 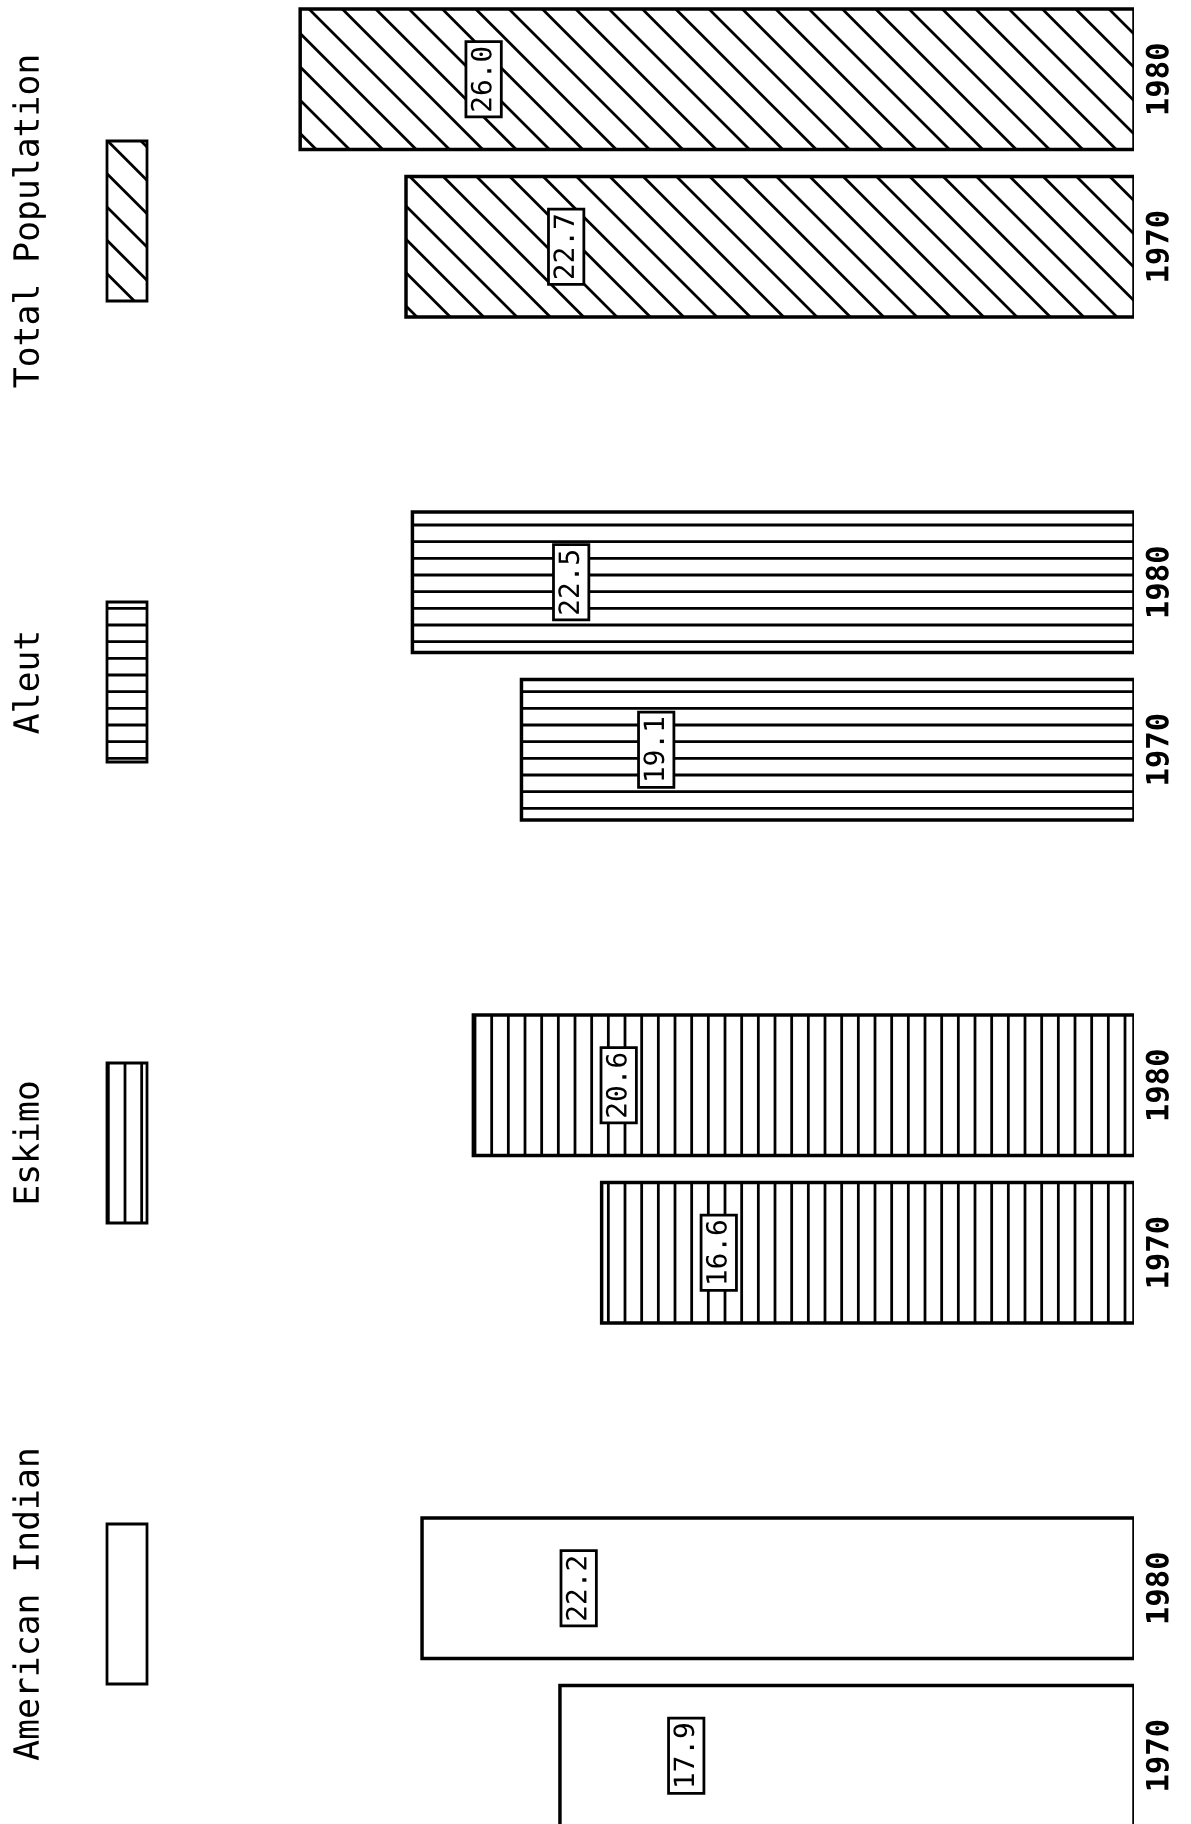 What do you see at coordinates (481, 79) in the screenshot?
I see `data-label: 26.0` at bounding box center [481, 79].